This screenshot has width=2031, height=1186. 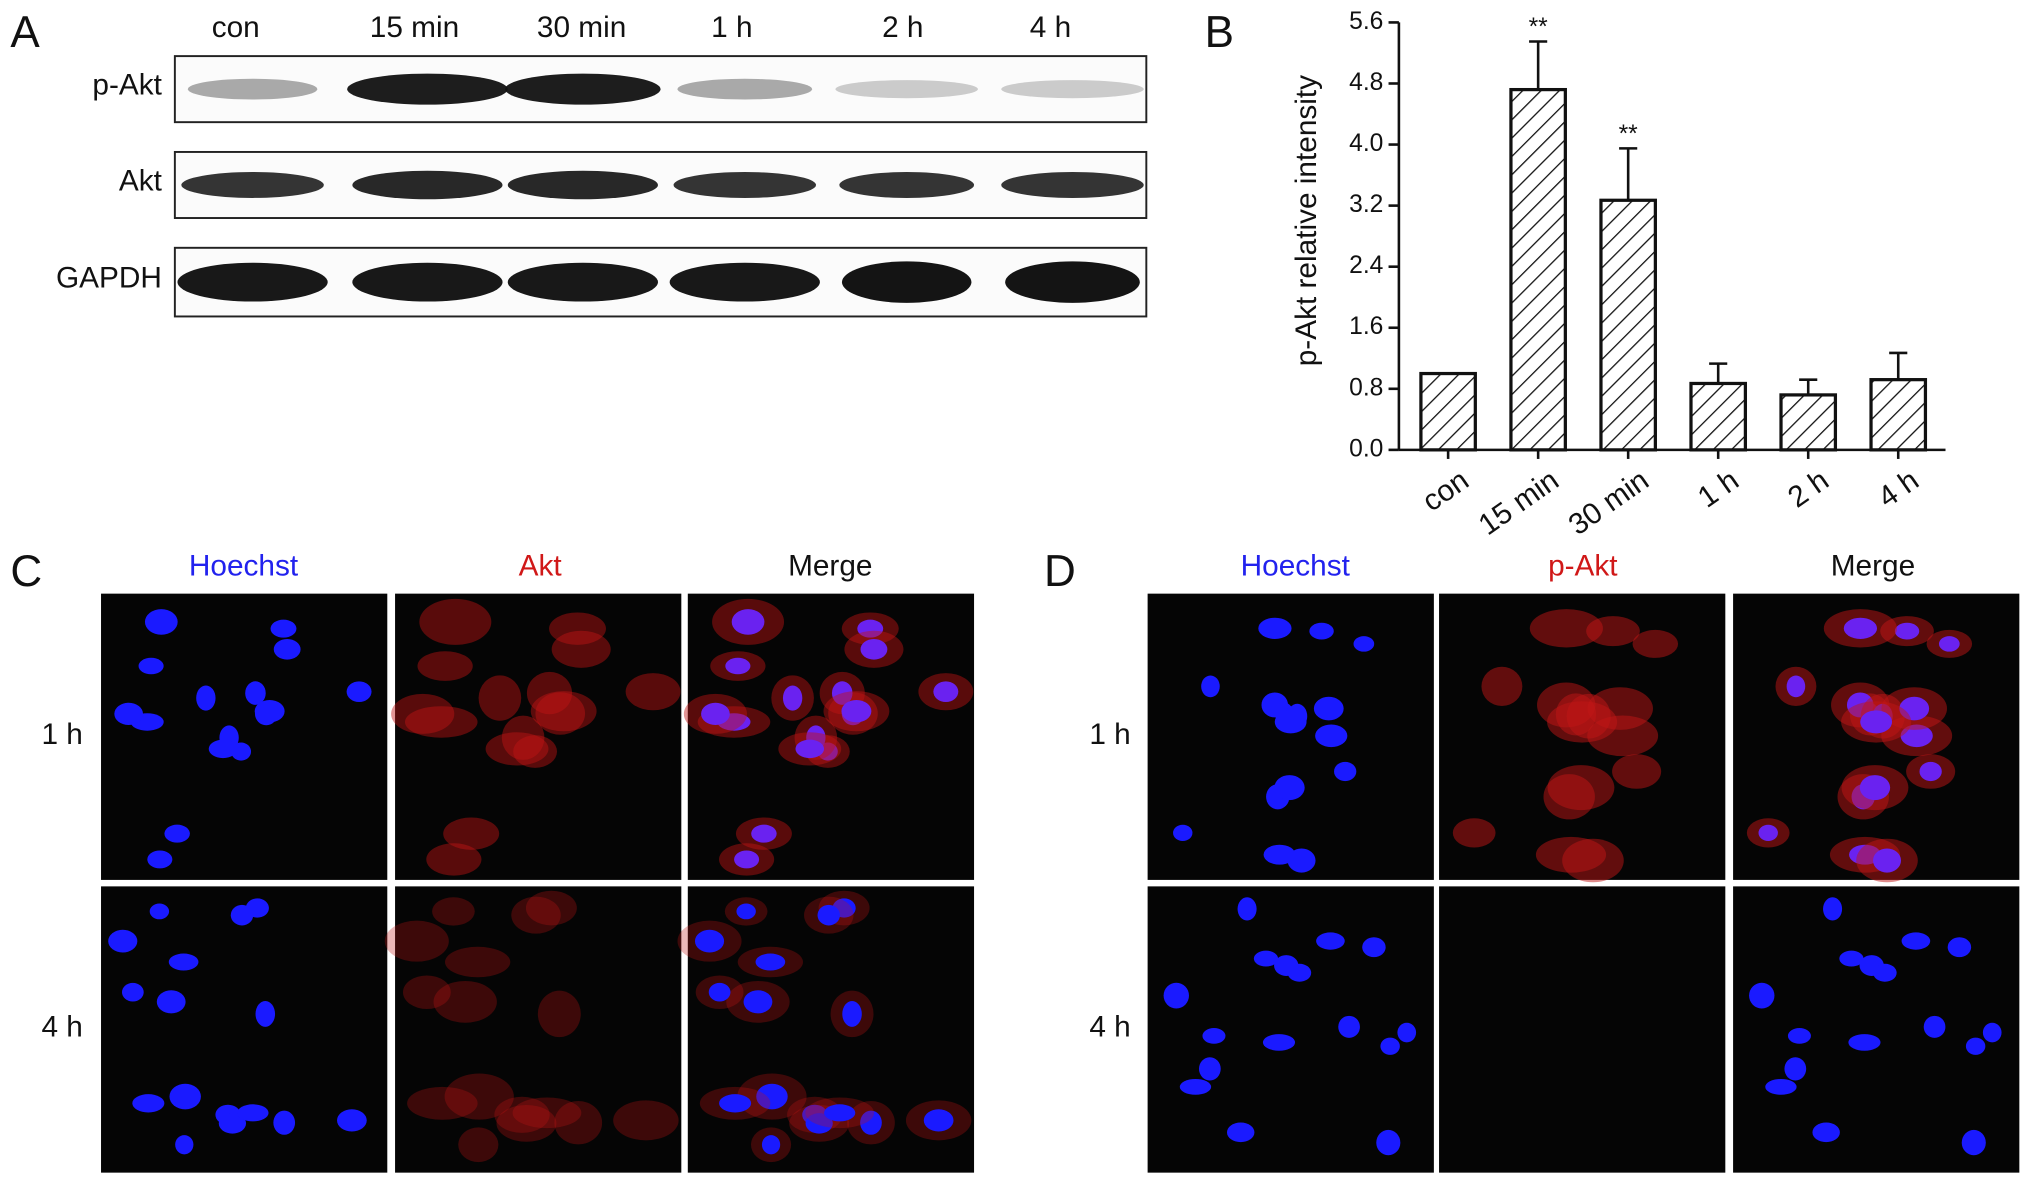 What do you see at coordinates (1366, 82) in the screenshot?
I see `y-tick-label: 4.8` at bounding box center [1366, 82].